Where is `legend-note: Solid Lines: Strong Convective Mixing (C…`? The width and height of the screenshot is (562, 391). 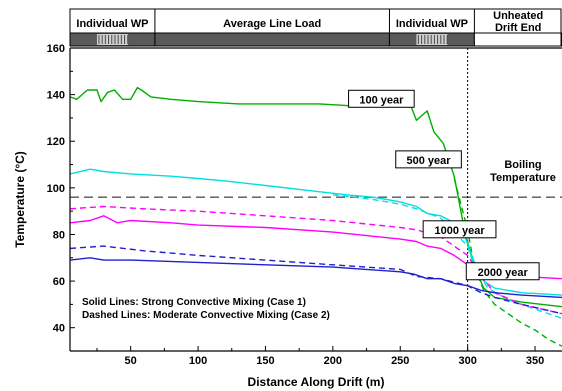
legend-note: Solid Lines: Strong Convective Mixing (C… is located at coordinates (194, 302).